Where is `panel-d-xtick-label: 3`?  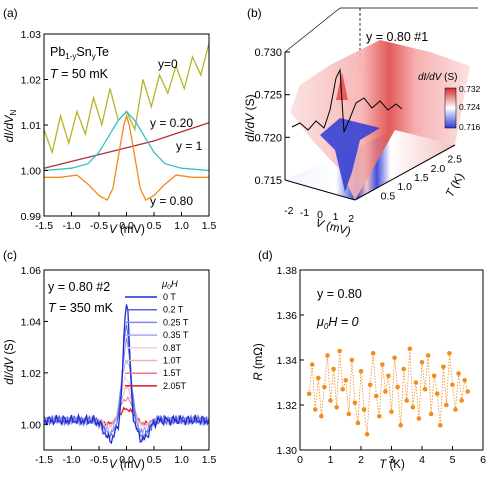
panel-d-xtick-label: 3 is located at coordinates (392, 460).